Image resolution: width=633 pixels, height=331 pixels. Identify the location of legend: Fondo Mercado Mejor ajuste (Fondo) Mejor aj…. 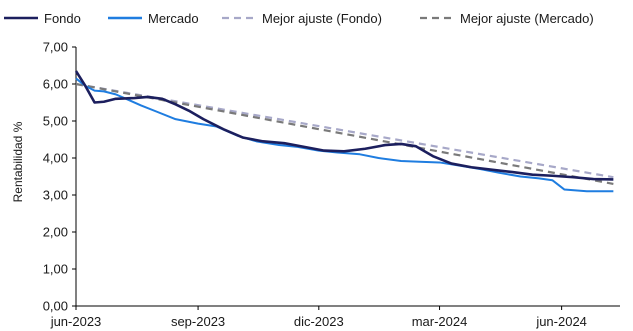
(299, 18).